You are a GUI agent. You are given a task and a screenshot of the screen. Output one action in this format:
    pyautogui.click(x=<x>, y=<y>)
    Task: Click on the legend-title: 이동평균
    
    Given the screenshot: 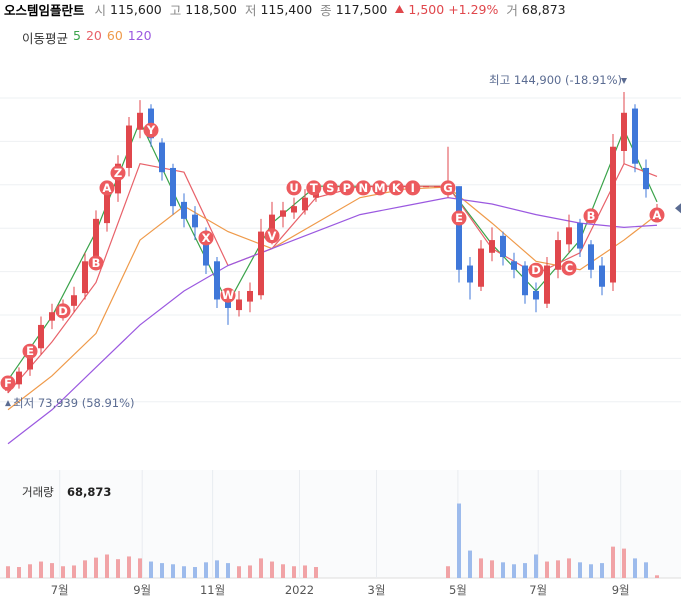 What is the action you would take?
    pyautogui.click(x=45, y=38)
    